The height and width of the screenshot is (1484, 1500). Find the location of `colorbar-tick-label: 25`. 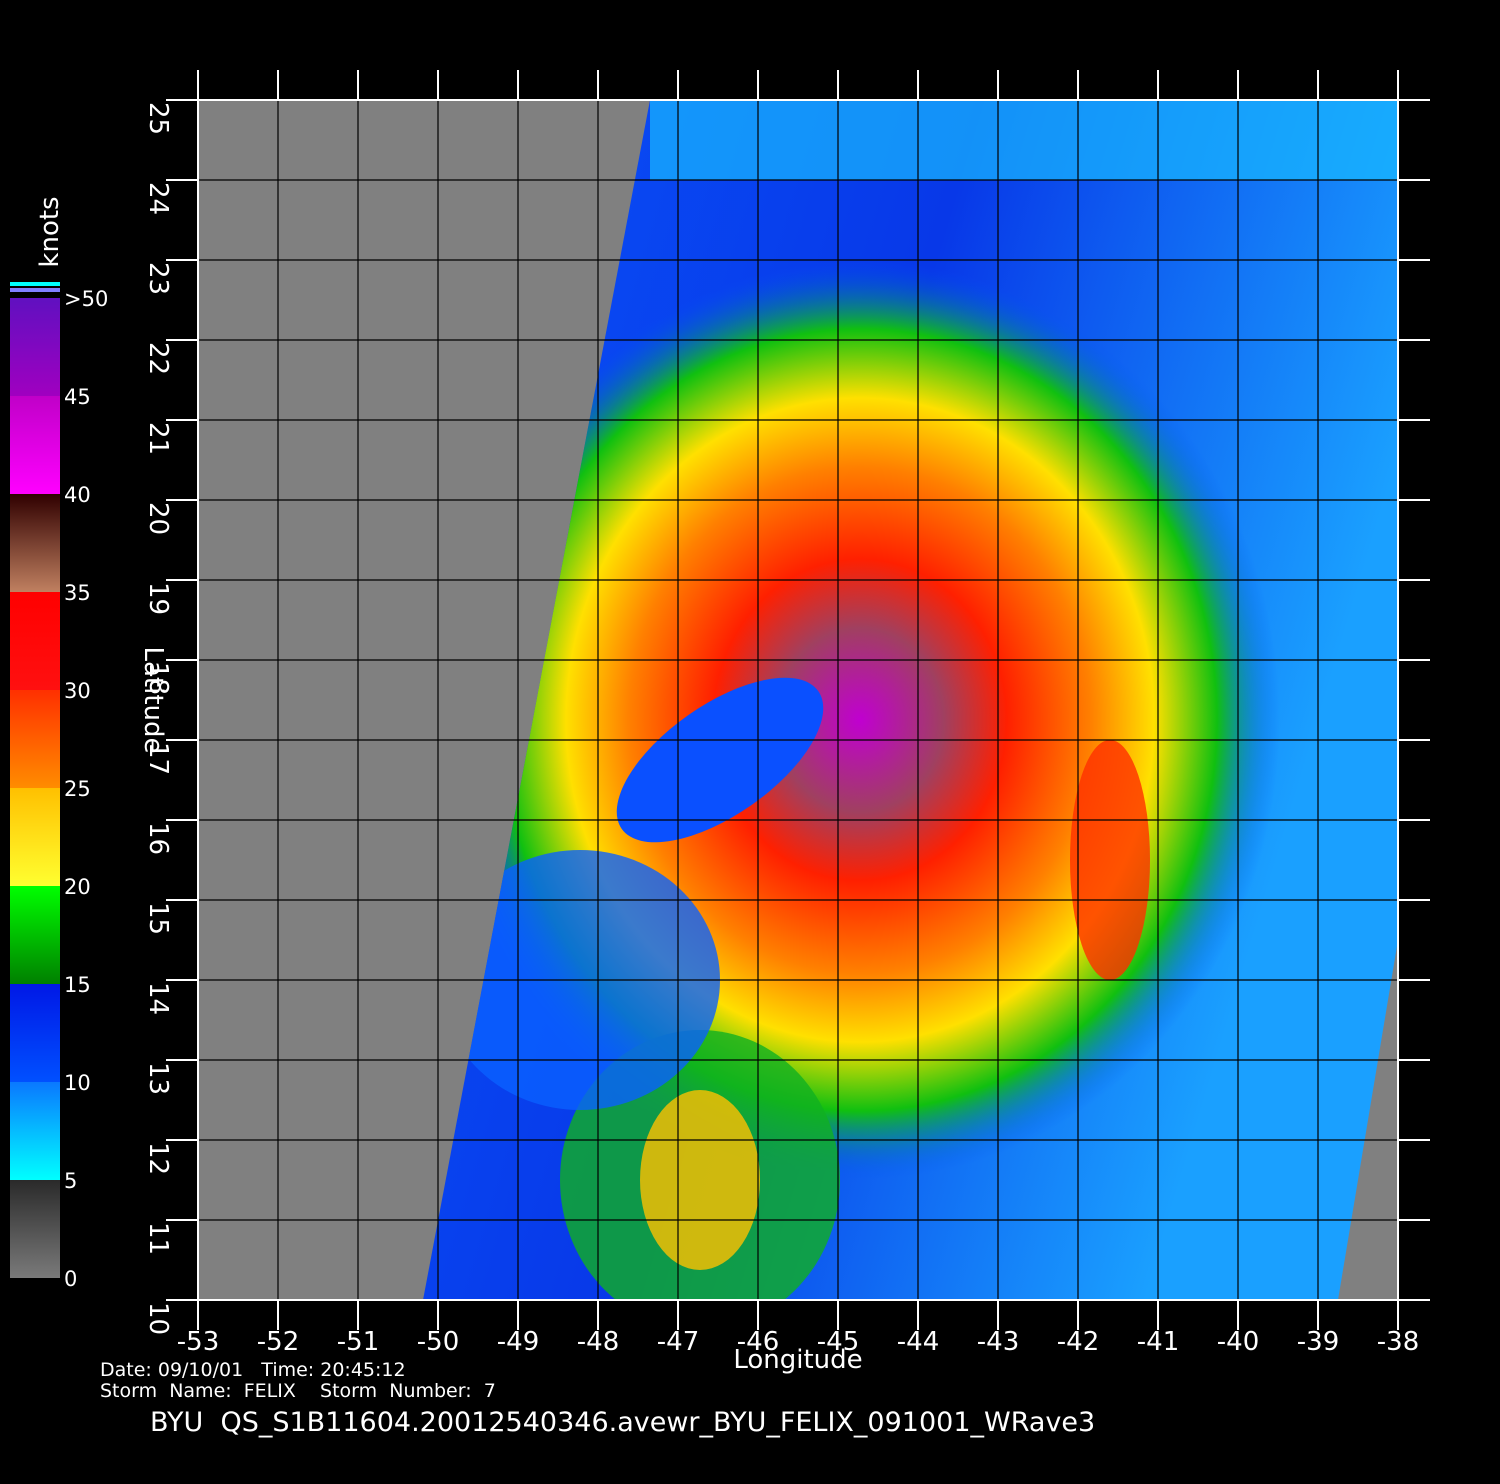

colorbar-tick-label: 25 is located at coordinates (77, 789).